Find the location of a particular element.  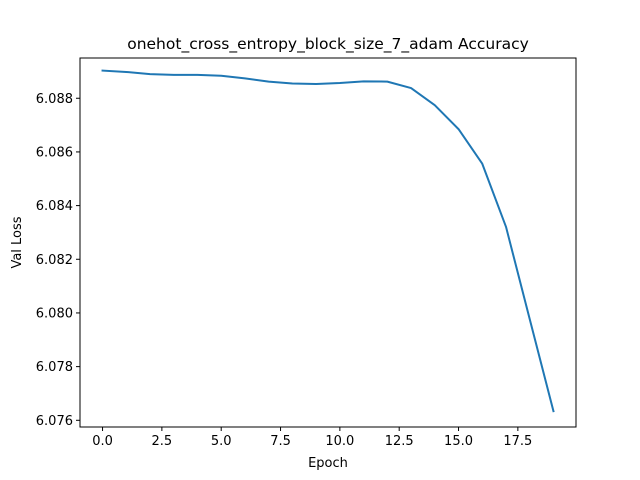

x-tick-label: 0.0 is located at coordinates (102, 441).